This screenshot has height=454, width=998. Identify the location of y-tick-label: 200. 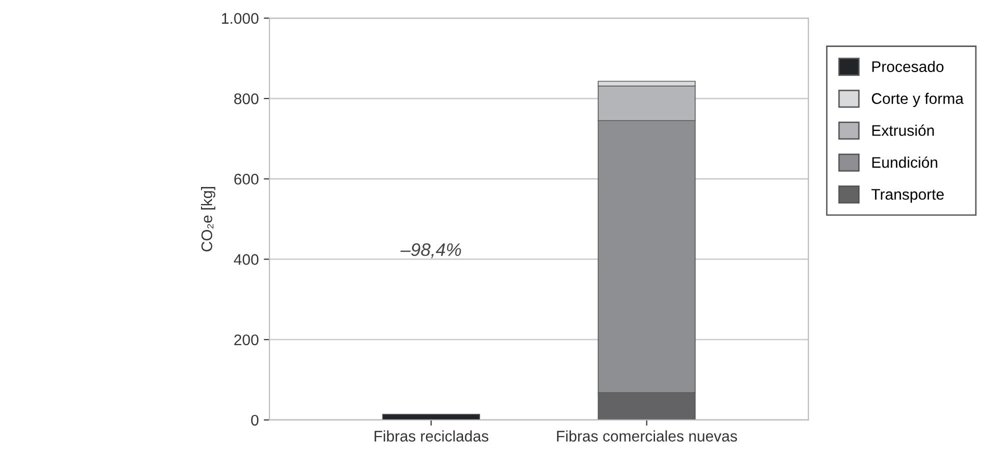
(246, 340).